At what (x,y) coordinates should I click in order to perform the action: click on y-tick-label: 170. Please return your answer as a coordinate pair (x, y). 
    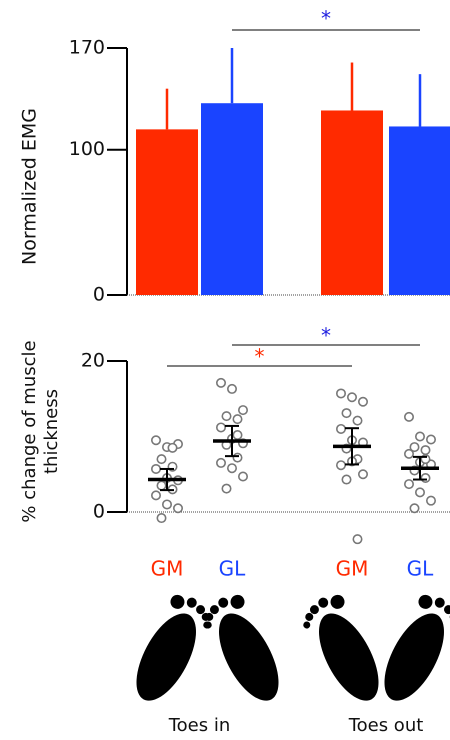
    Looking at the image, I should click on (87, 48).